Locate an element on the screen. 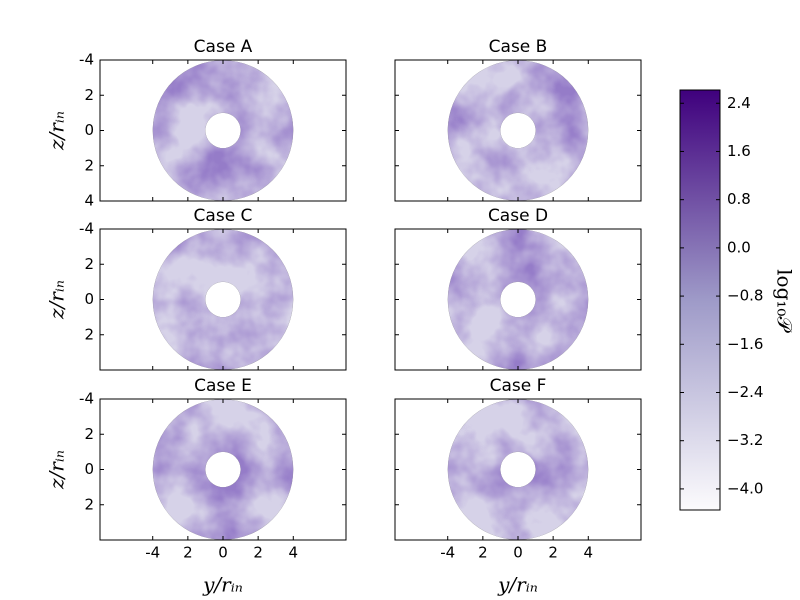  panel-title: Case B is located at coordinates (518, 47).